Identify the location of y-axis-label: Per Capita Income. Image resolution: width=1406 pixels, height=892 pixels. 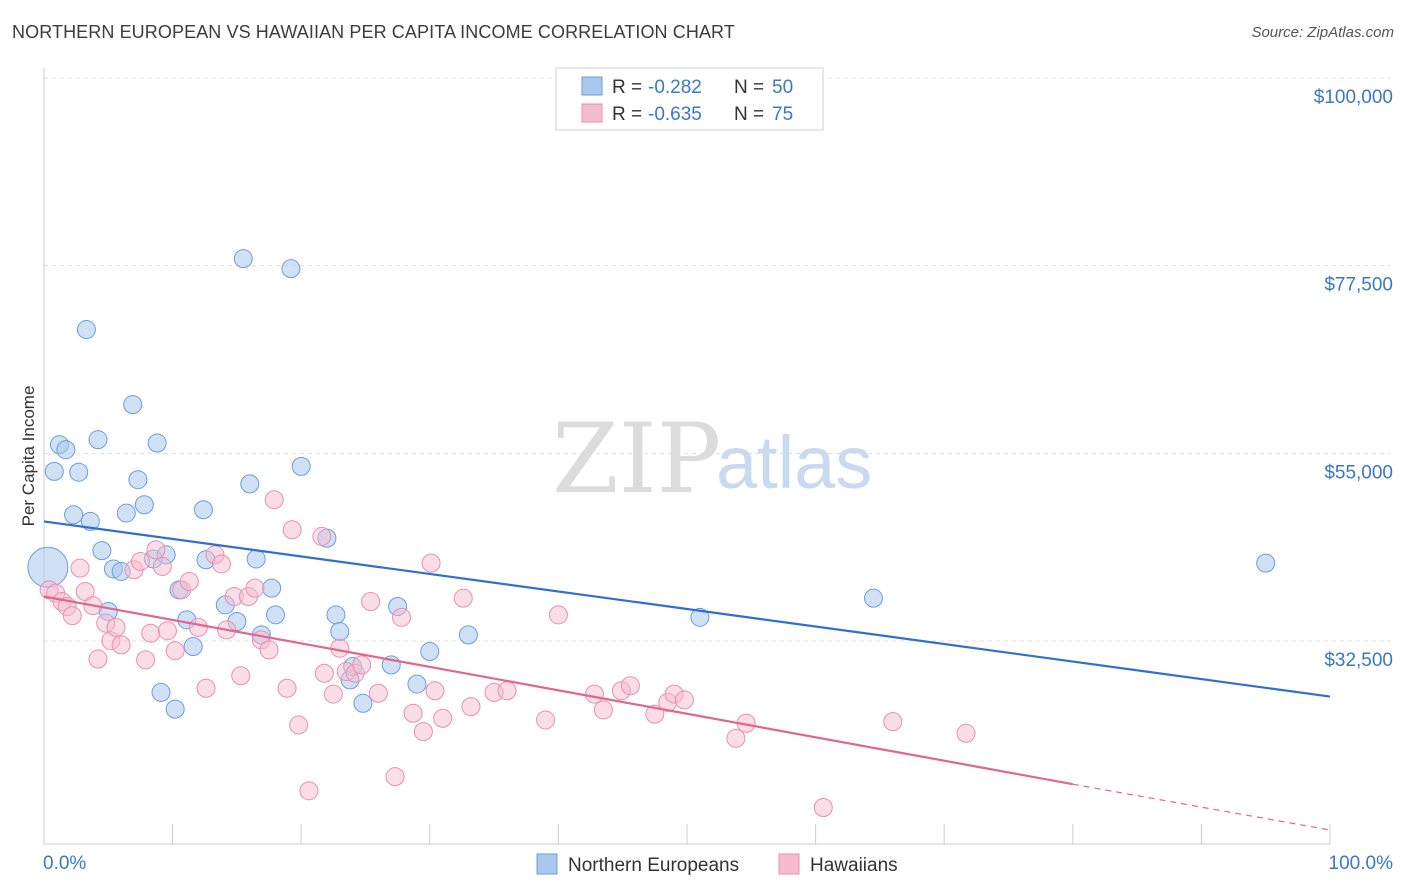
(28, 456).